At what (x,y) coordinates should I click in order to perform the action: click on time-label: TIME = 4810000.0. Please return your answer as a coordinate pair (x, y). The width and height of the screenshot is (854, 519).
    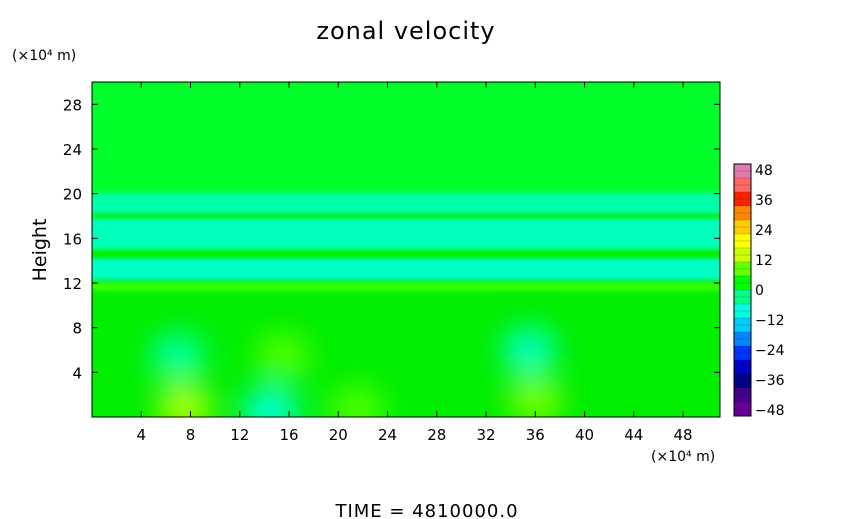
    Looking at the image, I should click on (426, 510).